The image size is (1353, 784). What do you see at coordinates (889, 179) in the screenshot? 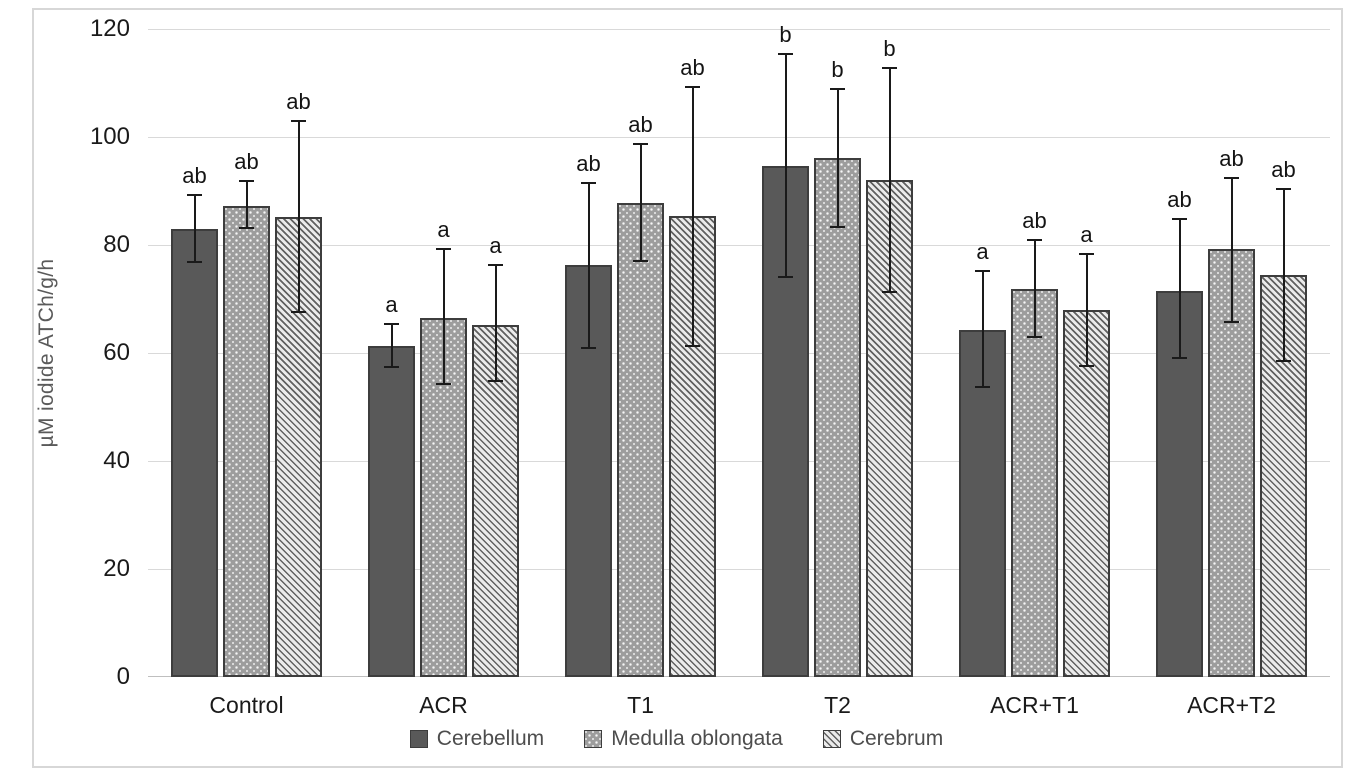
I see `error-bar-cerebrum-t2` at bounding box center [889, 179].